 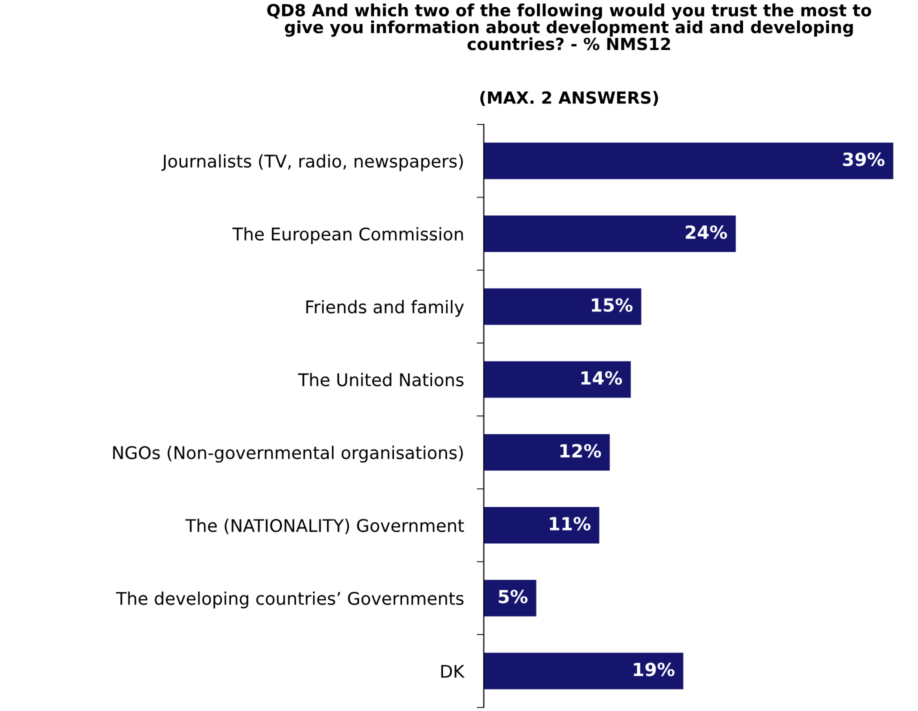 I want to click on data-label: 14%, so click(x=601, y=378).